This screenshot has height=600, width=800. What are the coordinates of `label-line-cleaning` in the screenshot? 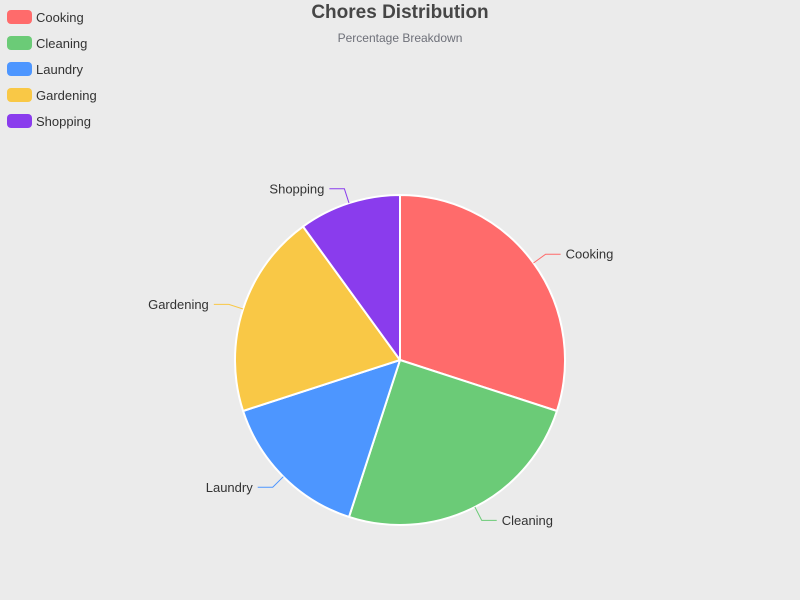 It's located at (485, 513).